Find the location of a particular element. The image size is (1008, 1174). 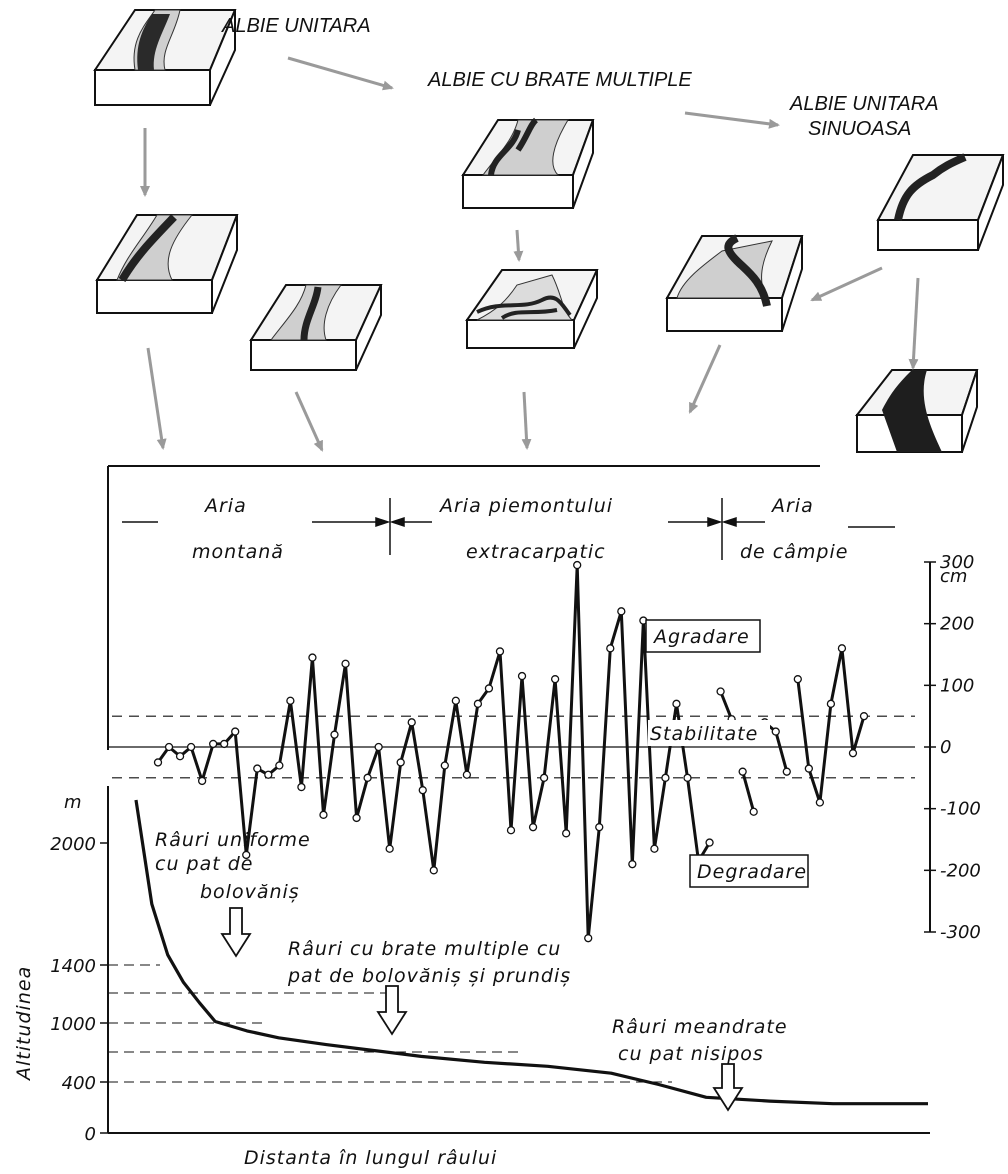

brate-2: pat de bolovăniș și prundiș is located at coordinates (429, 976).